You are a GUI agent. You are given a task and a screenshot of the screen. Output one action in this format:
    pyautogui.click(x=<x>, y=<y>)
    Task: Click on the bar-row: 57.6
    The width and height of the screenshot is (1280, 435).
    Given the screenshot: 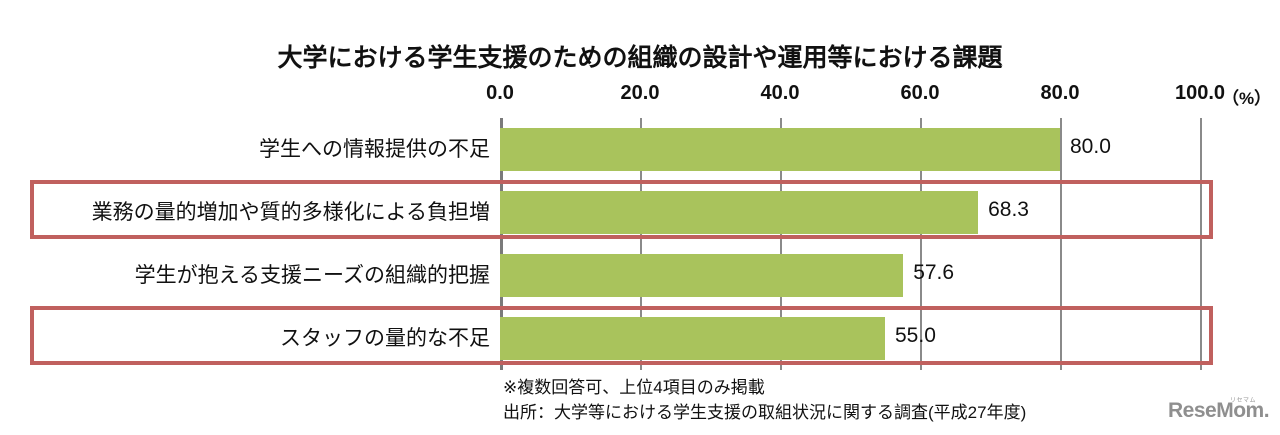 What is the action you would take?
    pyautogui.click(x=850, y=275)
    